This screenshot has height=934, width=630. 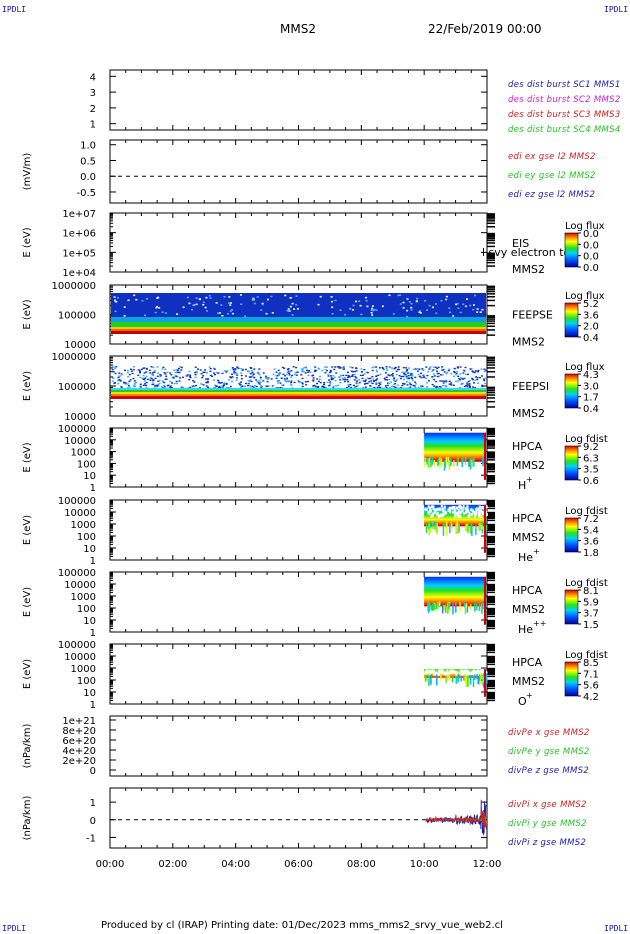 I want to click on colorbar, so click(x=571, y=320).